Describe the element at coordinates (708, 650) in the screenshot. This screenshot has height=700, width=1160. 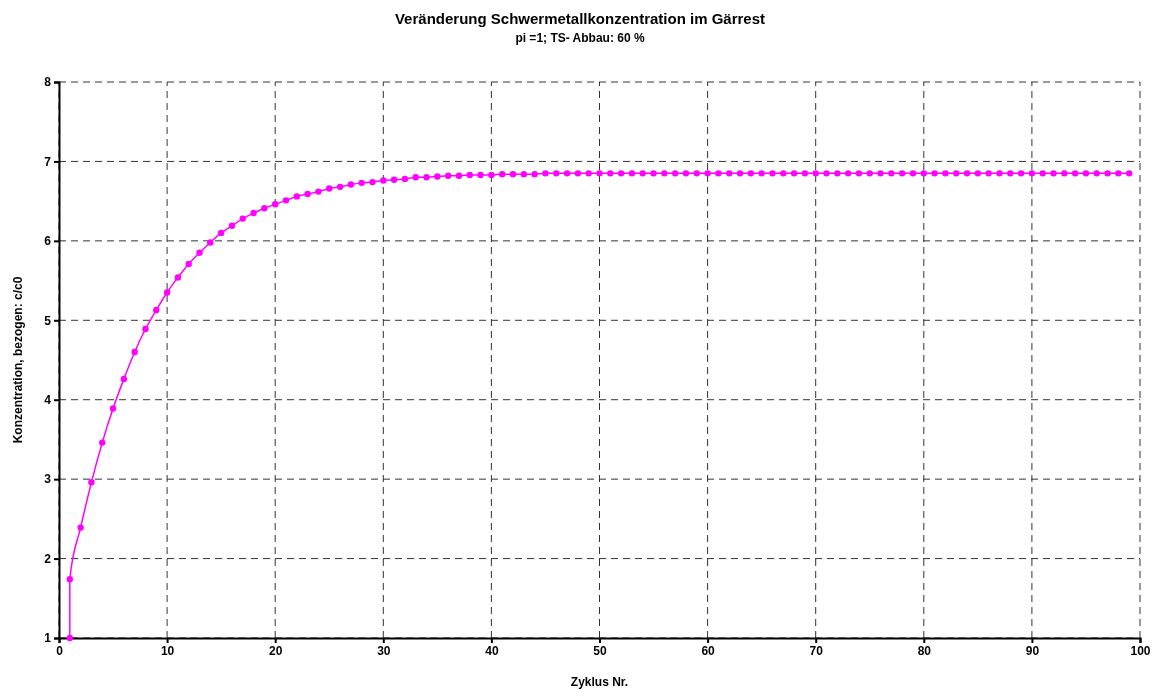
I see `x-tick-label: 60` at that location.